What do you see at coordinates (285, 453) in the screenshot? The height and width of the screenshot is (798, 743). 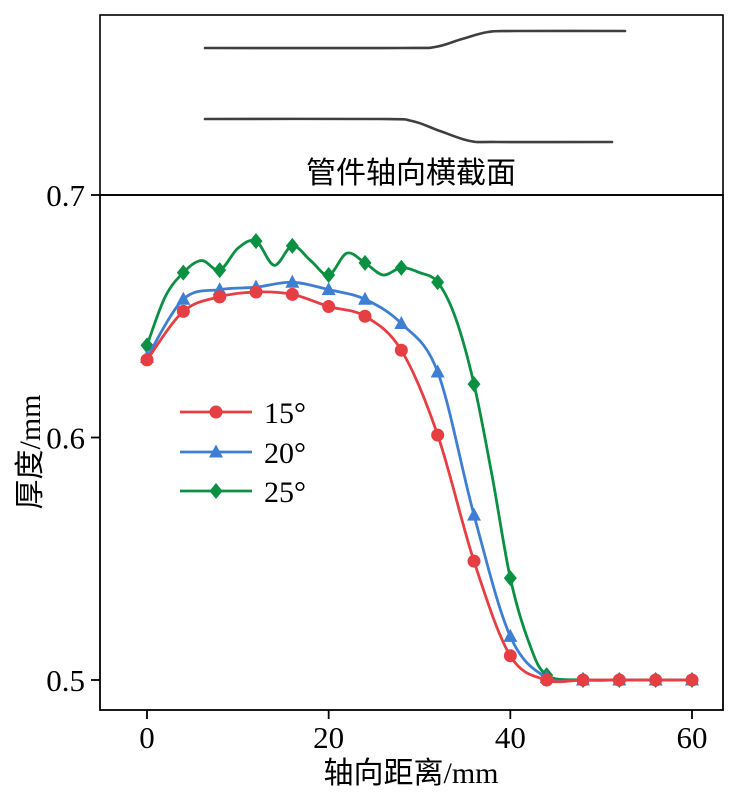 I see `legend-label-20deg: 20°` at bounding box center [285, 453].